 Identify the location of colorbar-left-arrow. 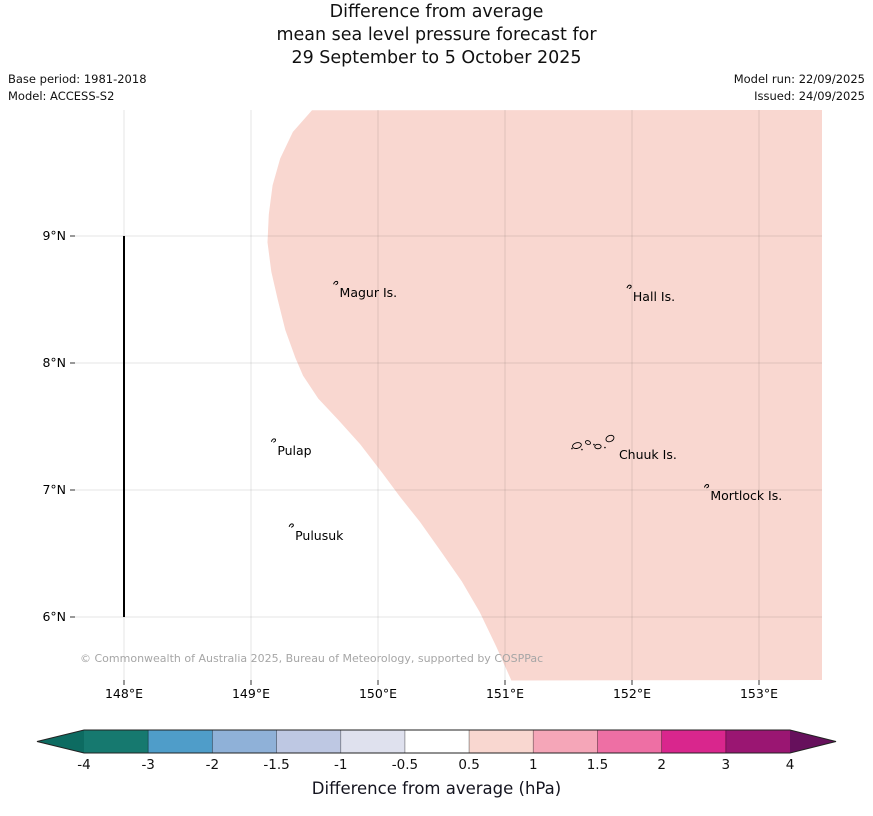
(60, 741).